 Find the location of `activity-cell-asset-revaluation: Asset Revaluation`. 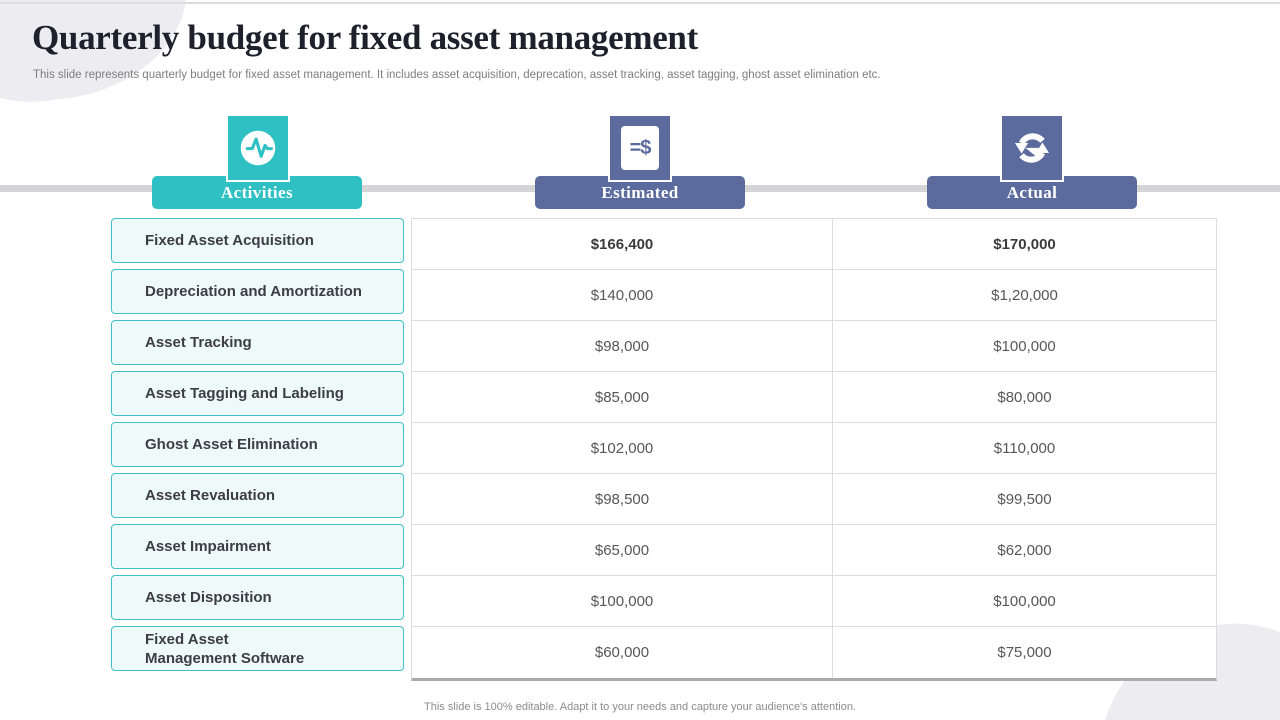

activity-cell-asset-revaluation: Asset Revaluation is located at coordinates (257, 495).